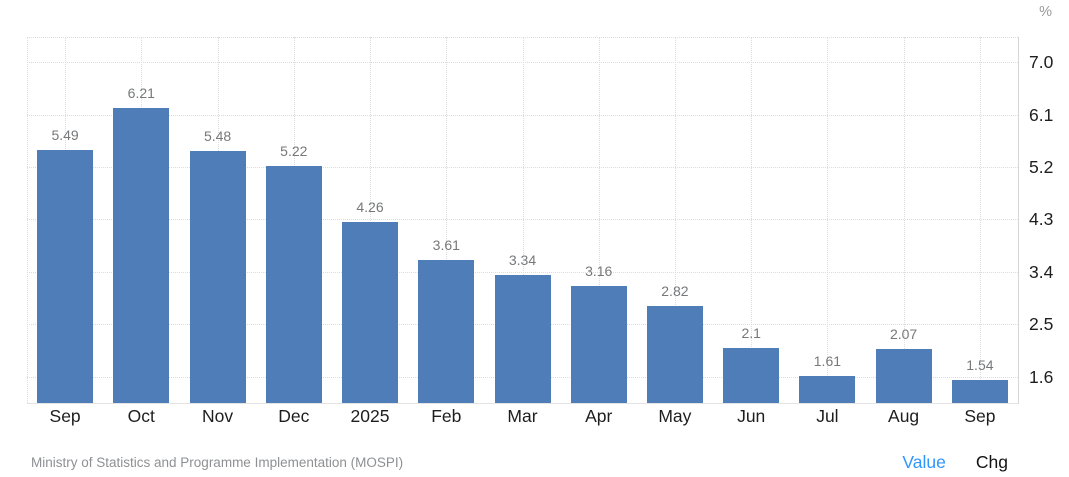  I want to click on bar-value-label: 1.54, so click(980, 365).